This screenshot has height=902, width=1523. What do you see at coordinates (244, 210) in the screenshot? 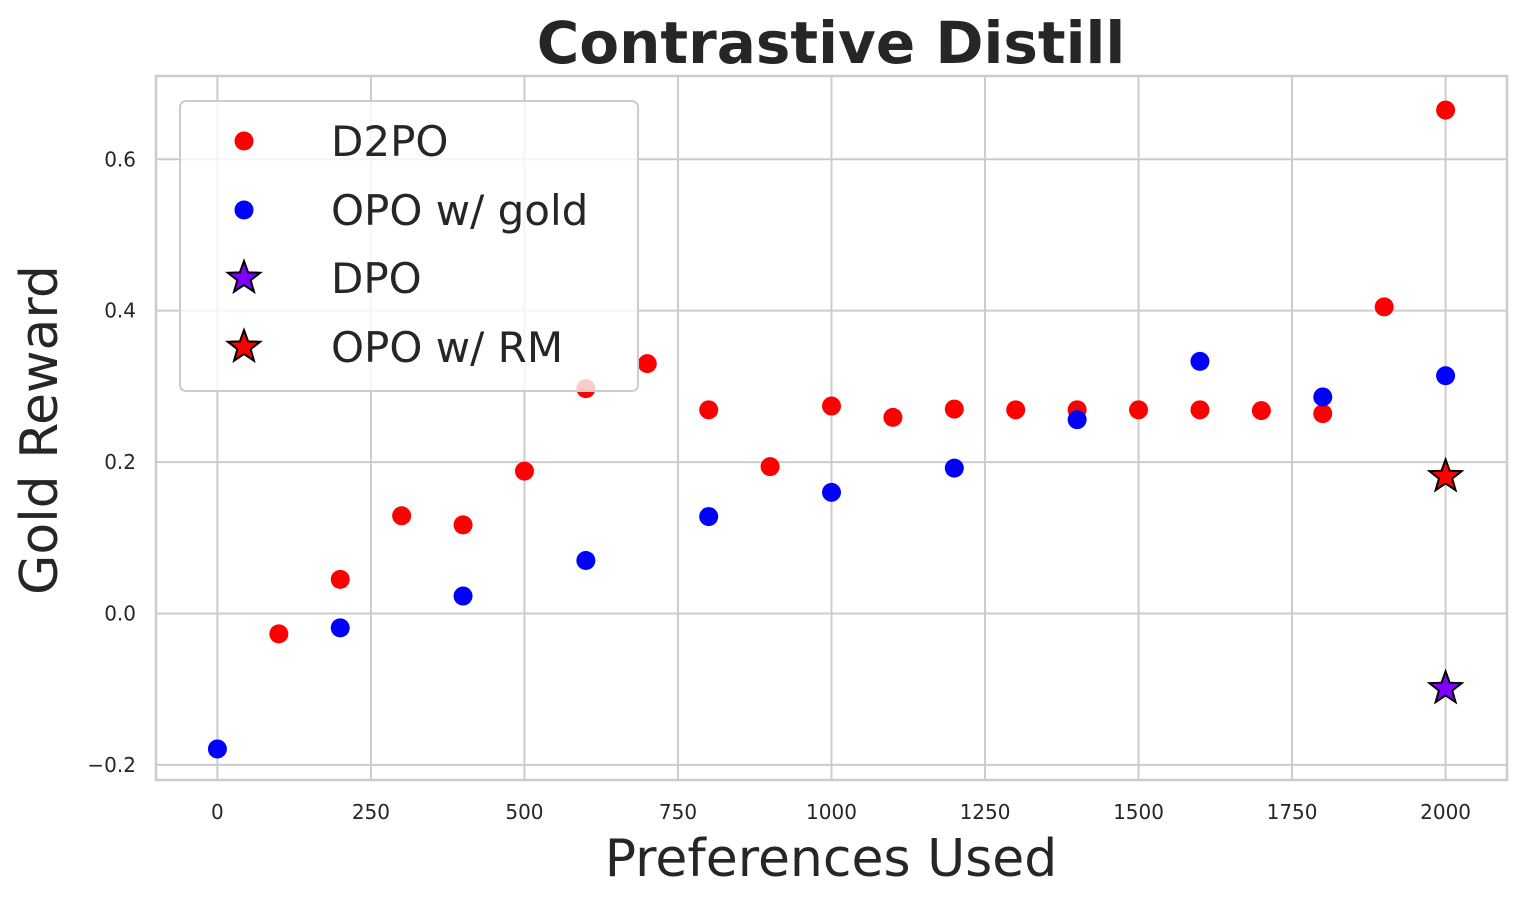
I see `opo-w-gold-legend-marker` at bounding box center [244, 210].